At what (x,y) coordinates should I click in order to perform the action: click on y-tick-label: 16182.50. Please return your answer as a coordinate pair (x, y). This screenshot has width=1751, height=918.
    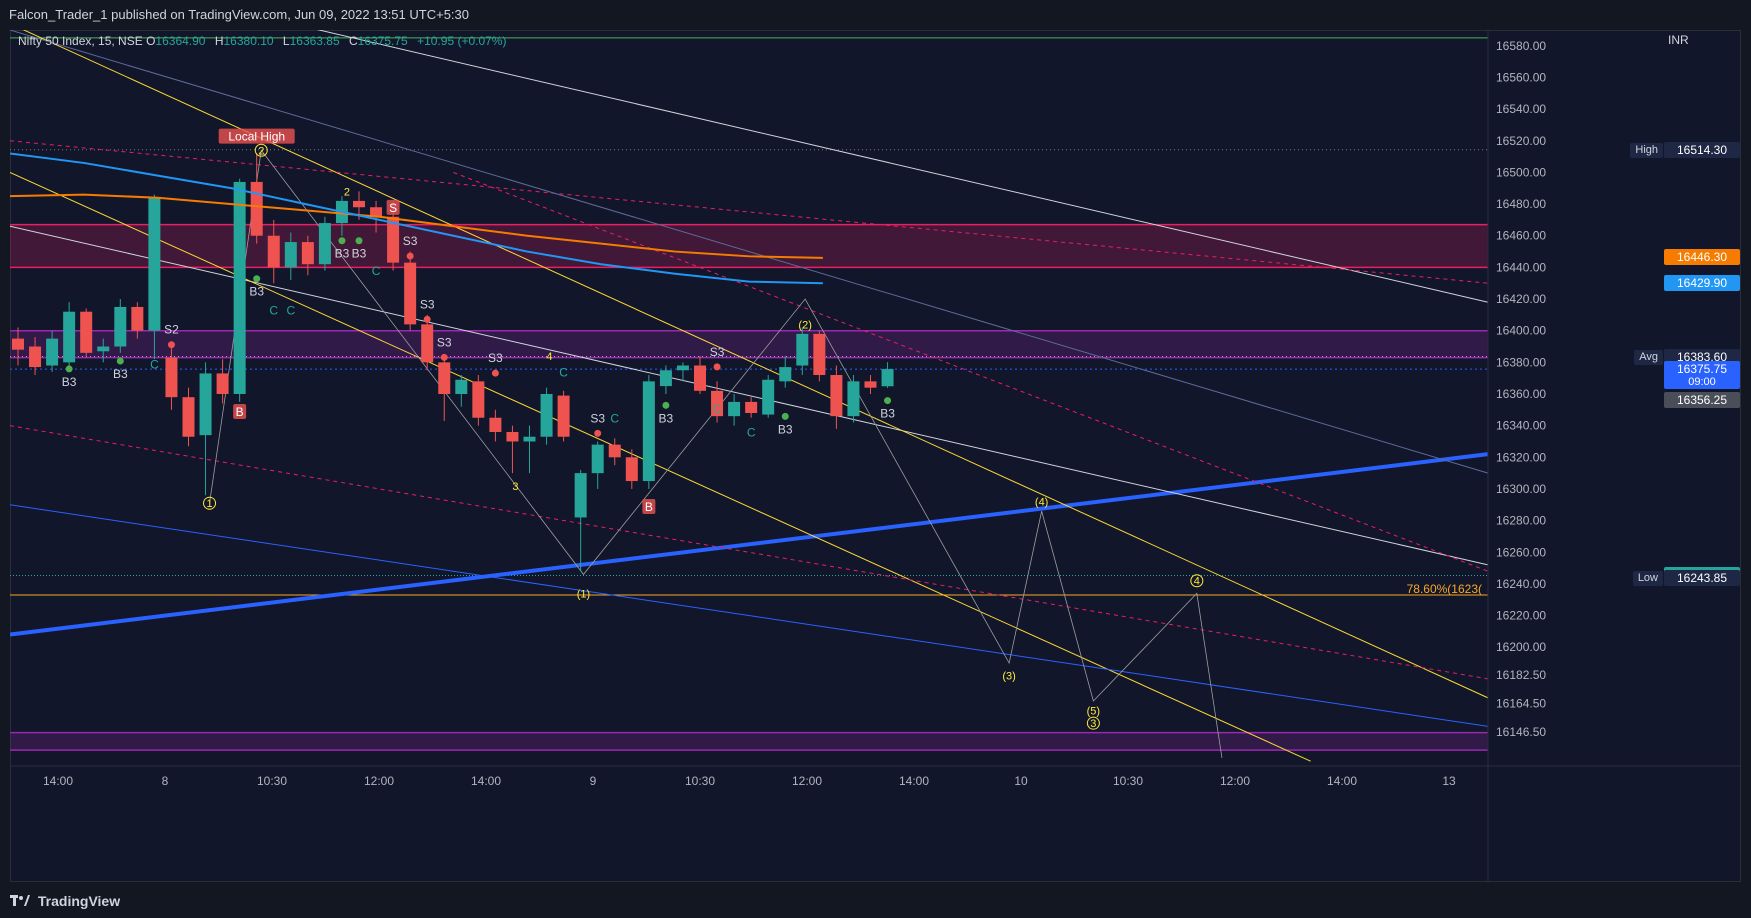
    Looking at the image, I should click on (1521, 675).